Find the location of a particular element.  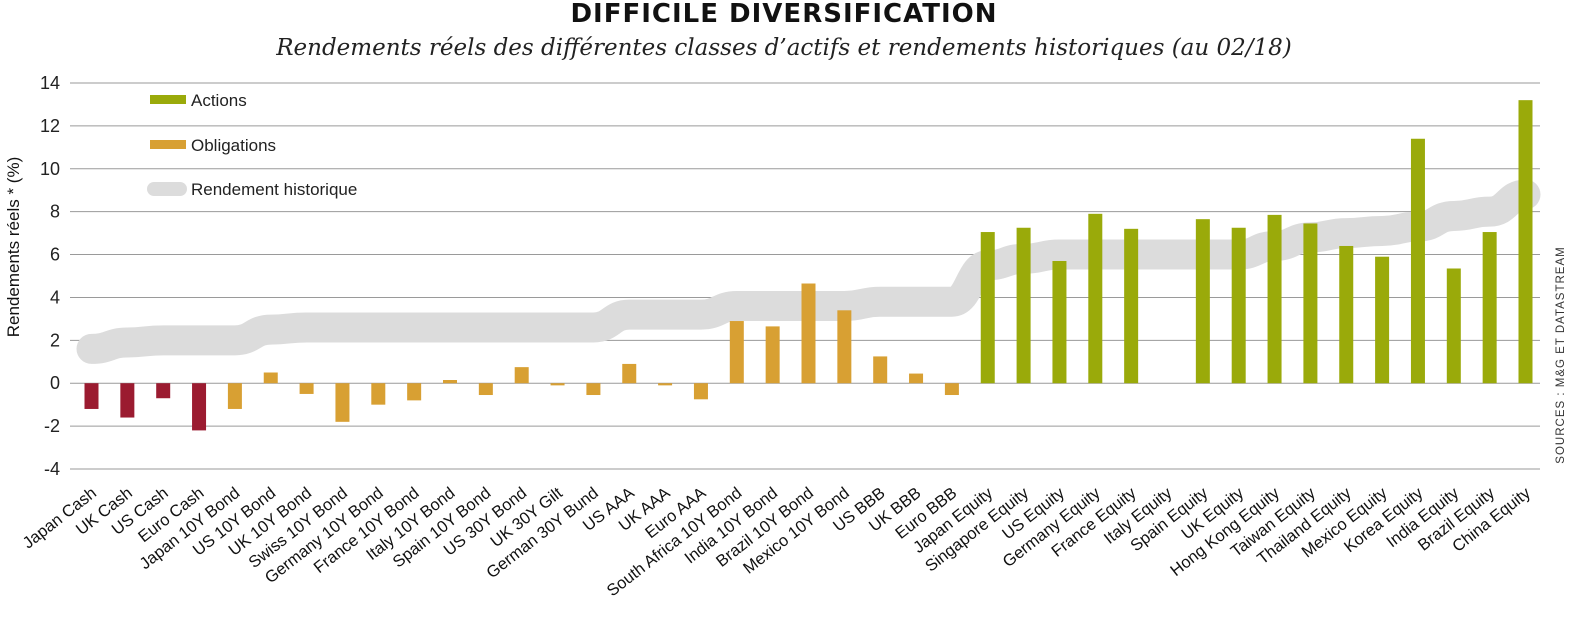

y-tick-label: 4 is located at coordinates (55, 297).